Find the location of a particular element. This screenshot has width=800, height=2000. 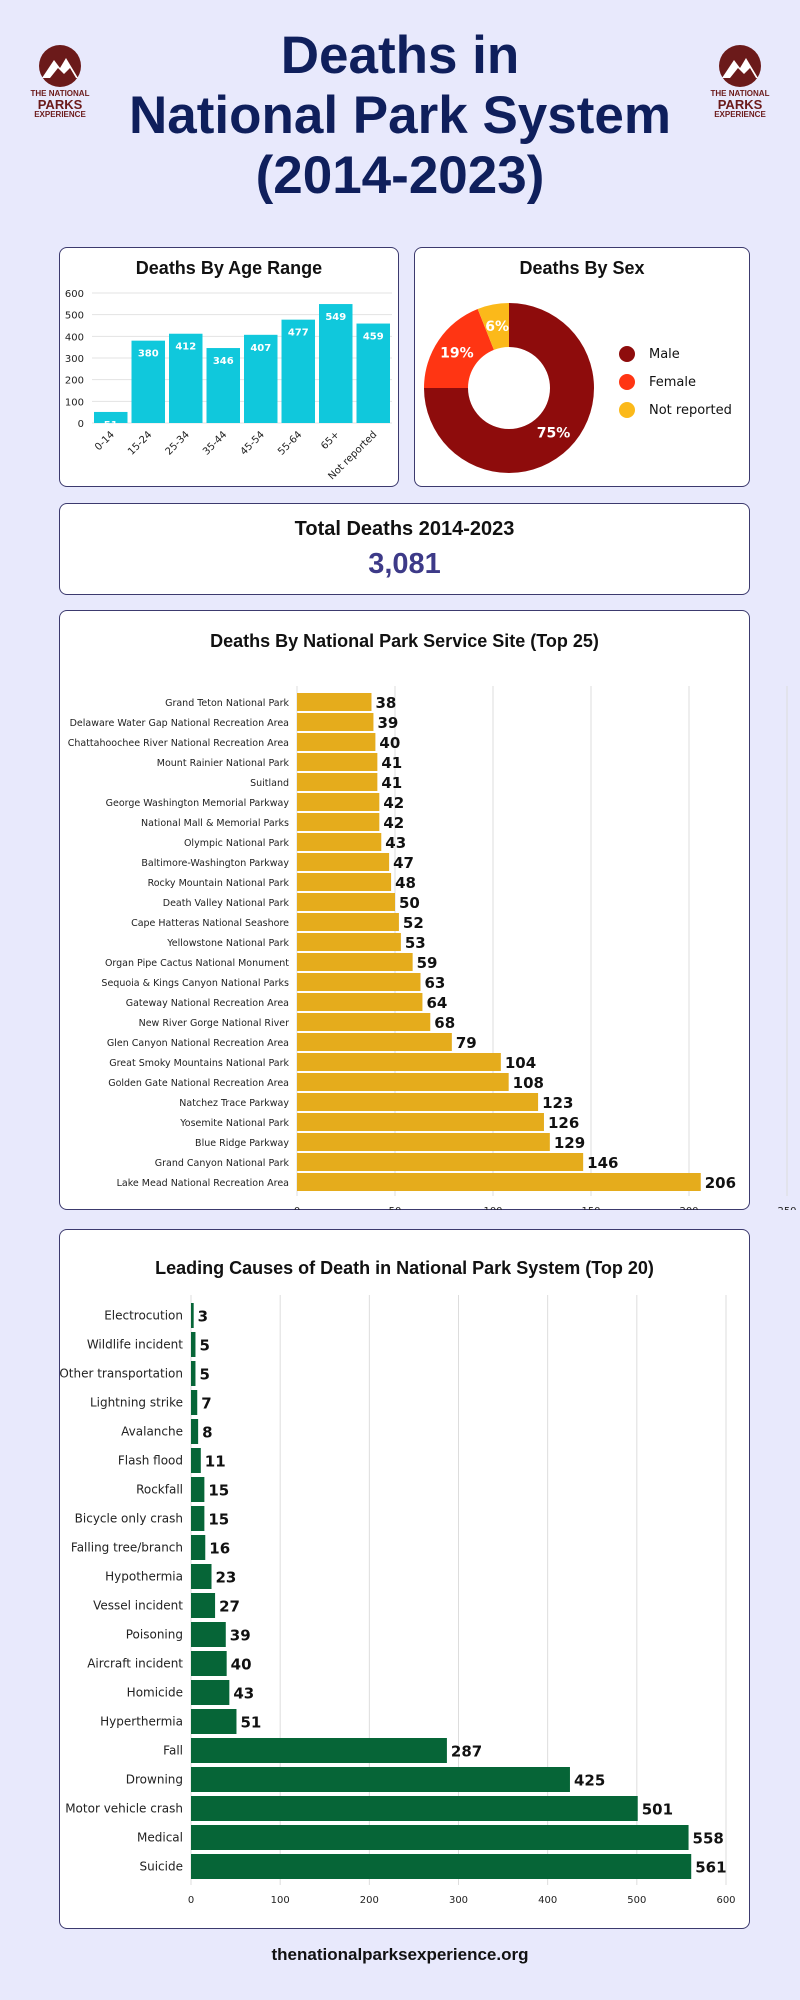

y-tick-label: 600 is located at coordinates (74, 294).